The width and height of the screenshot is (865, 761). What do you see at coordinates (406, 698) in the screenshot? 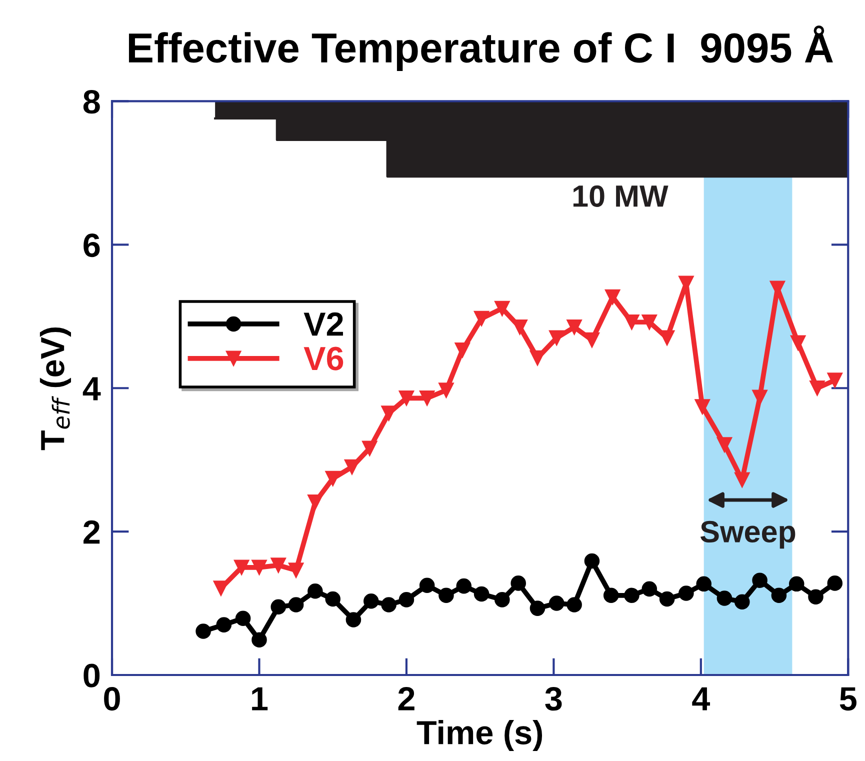
I see `x-tick-label: 2` at bounding box center [406, 698].